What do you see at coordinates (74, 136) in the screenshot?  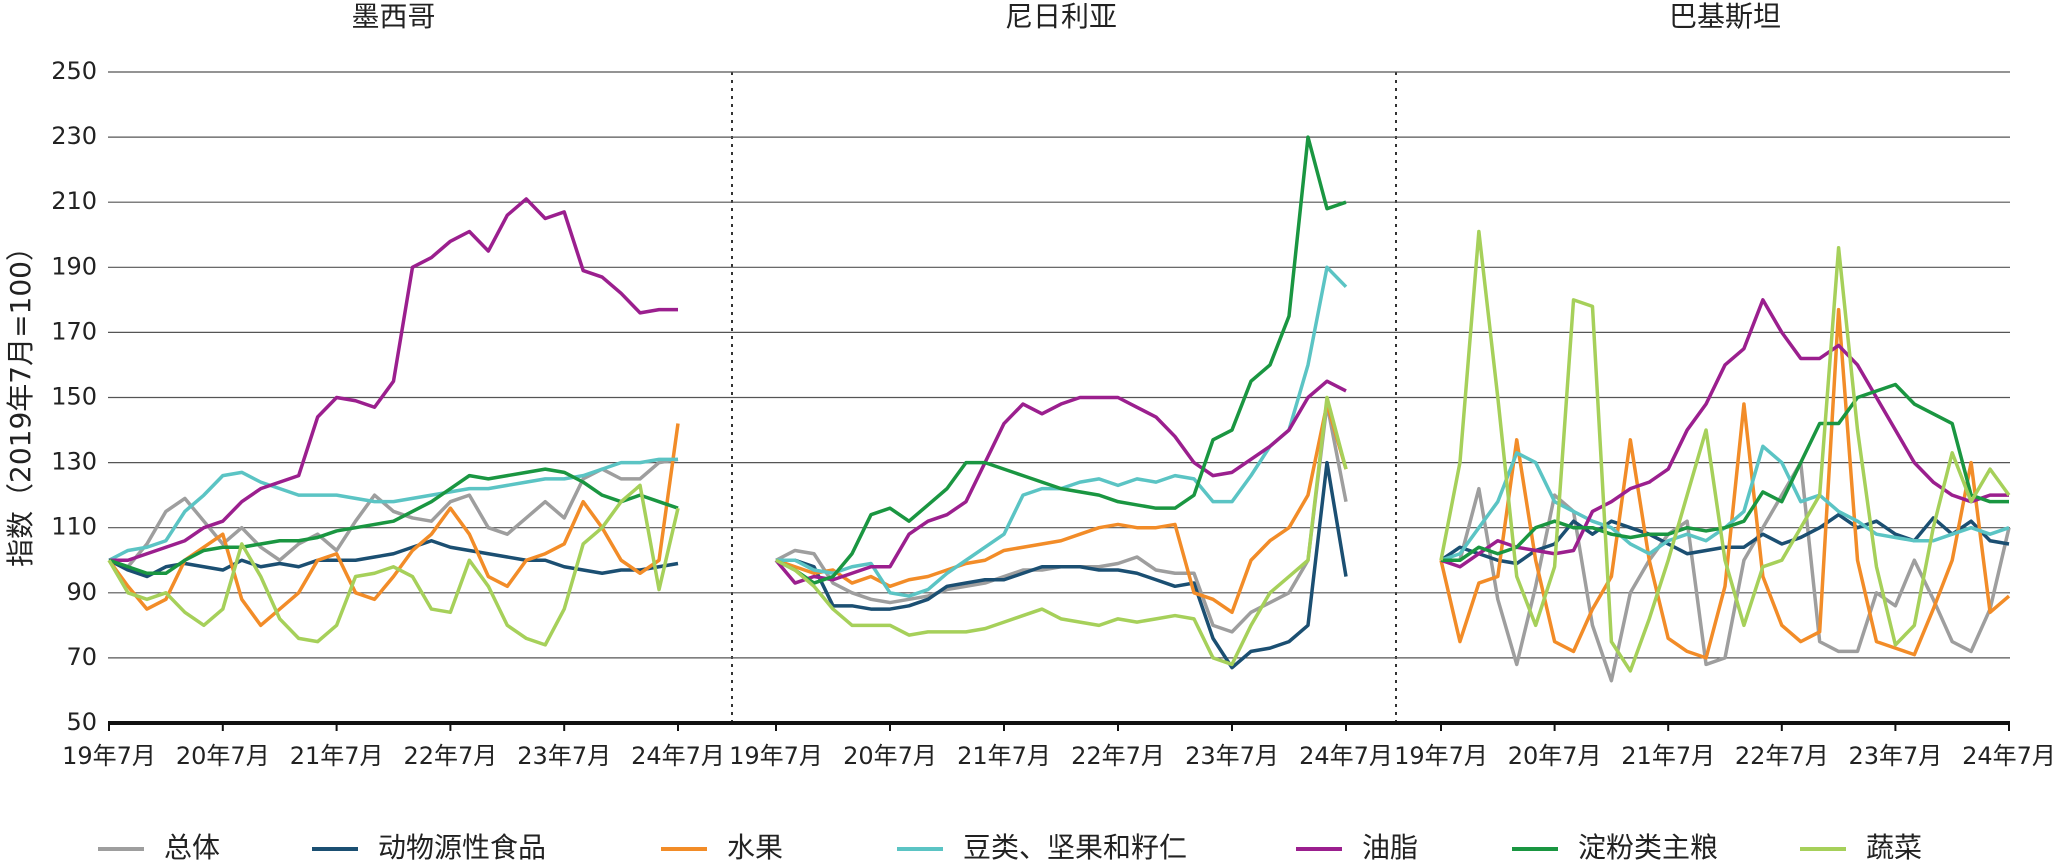 I see `y-tick-label: 230` at bounding box center [74, 136].